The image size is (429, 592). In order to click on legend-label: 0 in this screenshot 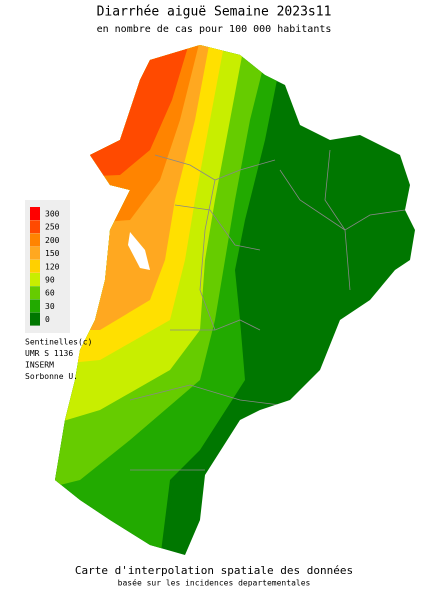, I will do `click(47, 319)`.